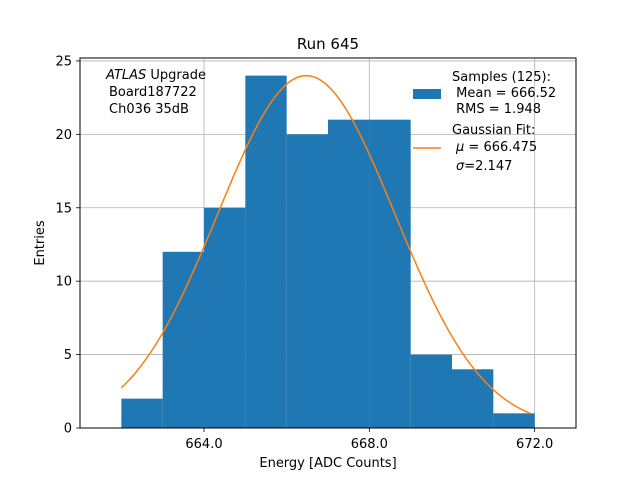 This screenshot has height=480, width=640. What do you see at coordinates (63, 135) in the screenshot?
I see `y-tick-label: 20` at bounding box center [63, 135].